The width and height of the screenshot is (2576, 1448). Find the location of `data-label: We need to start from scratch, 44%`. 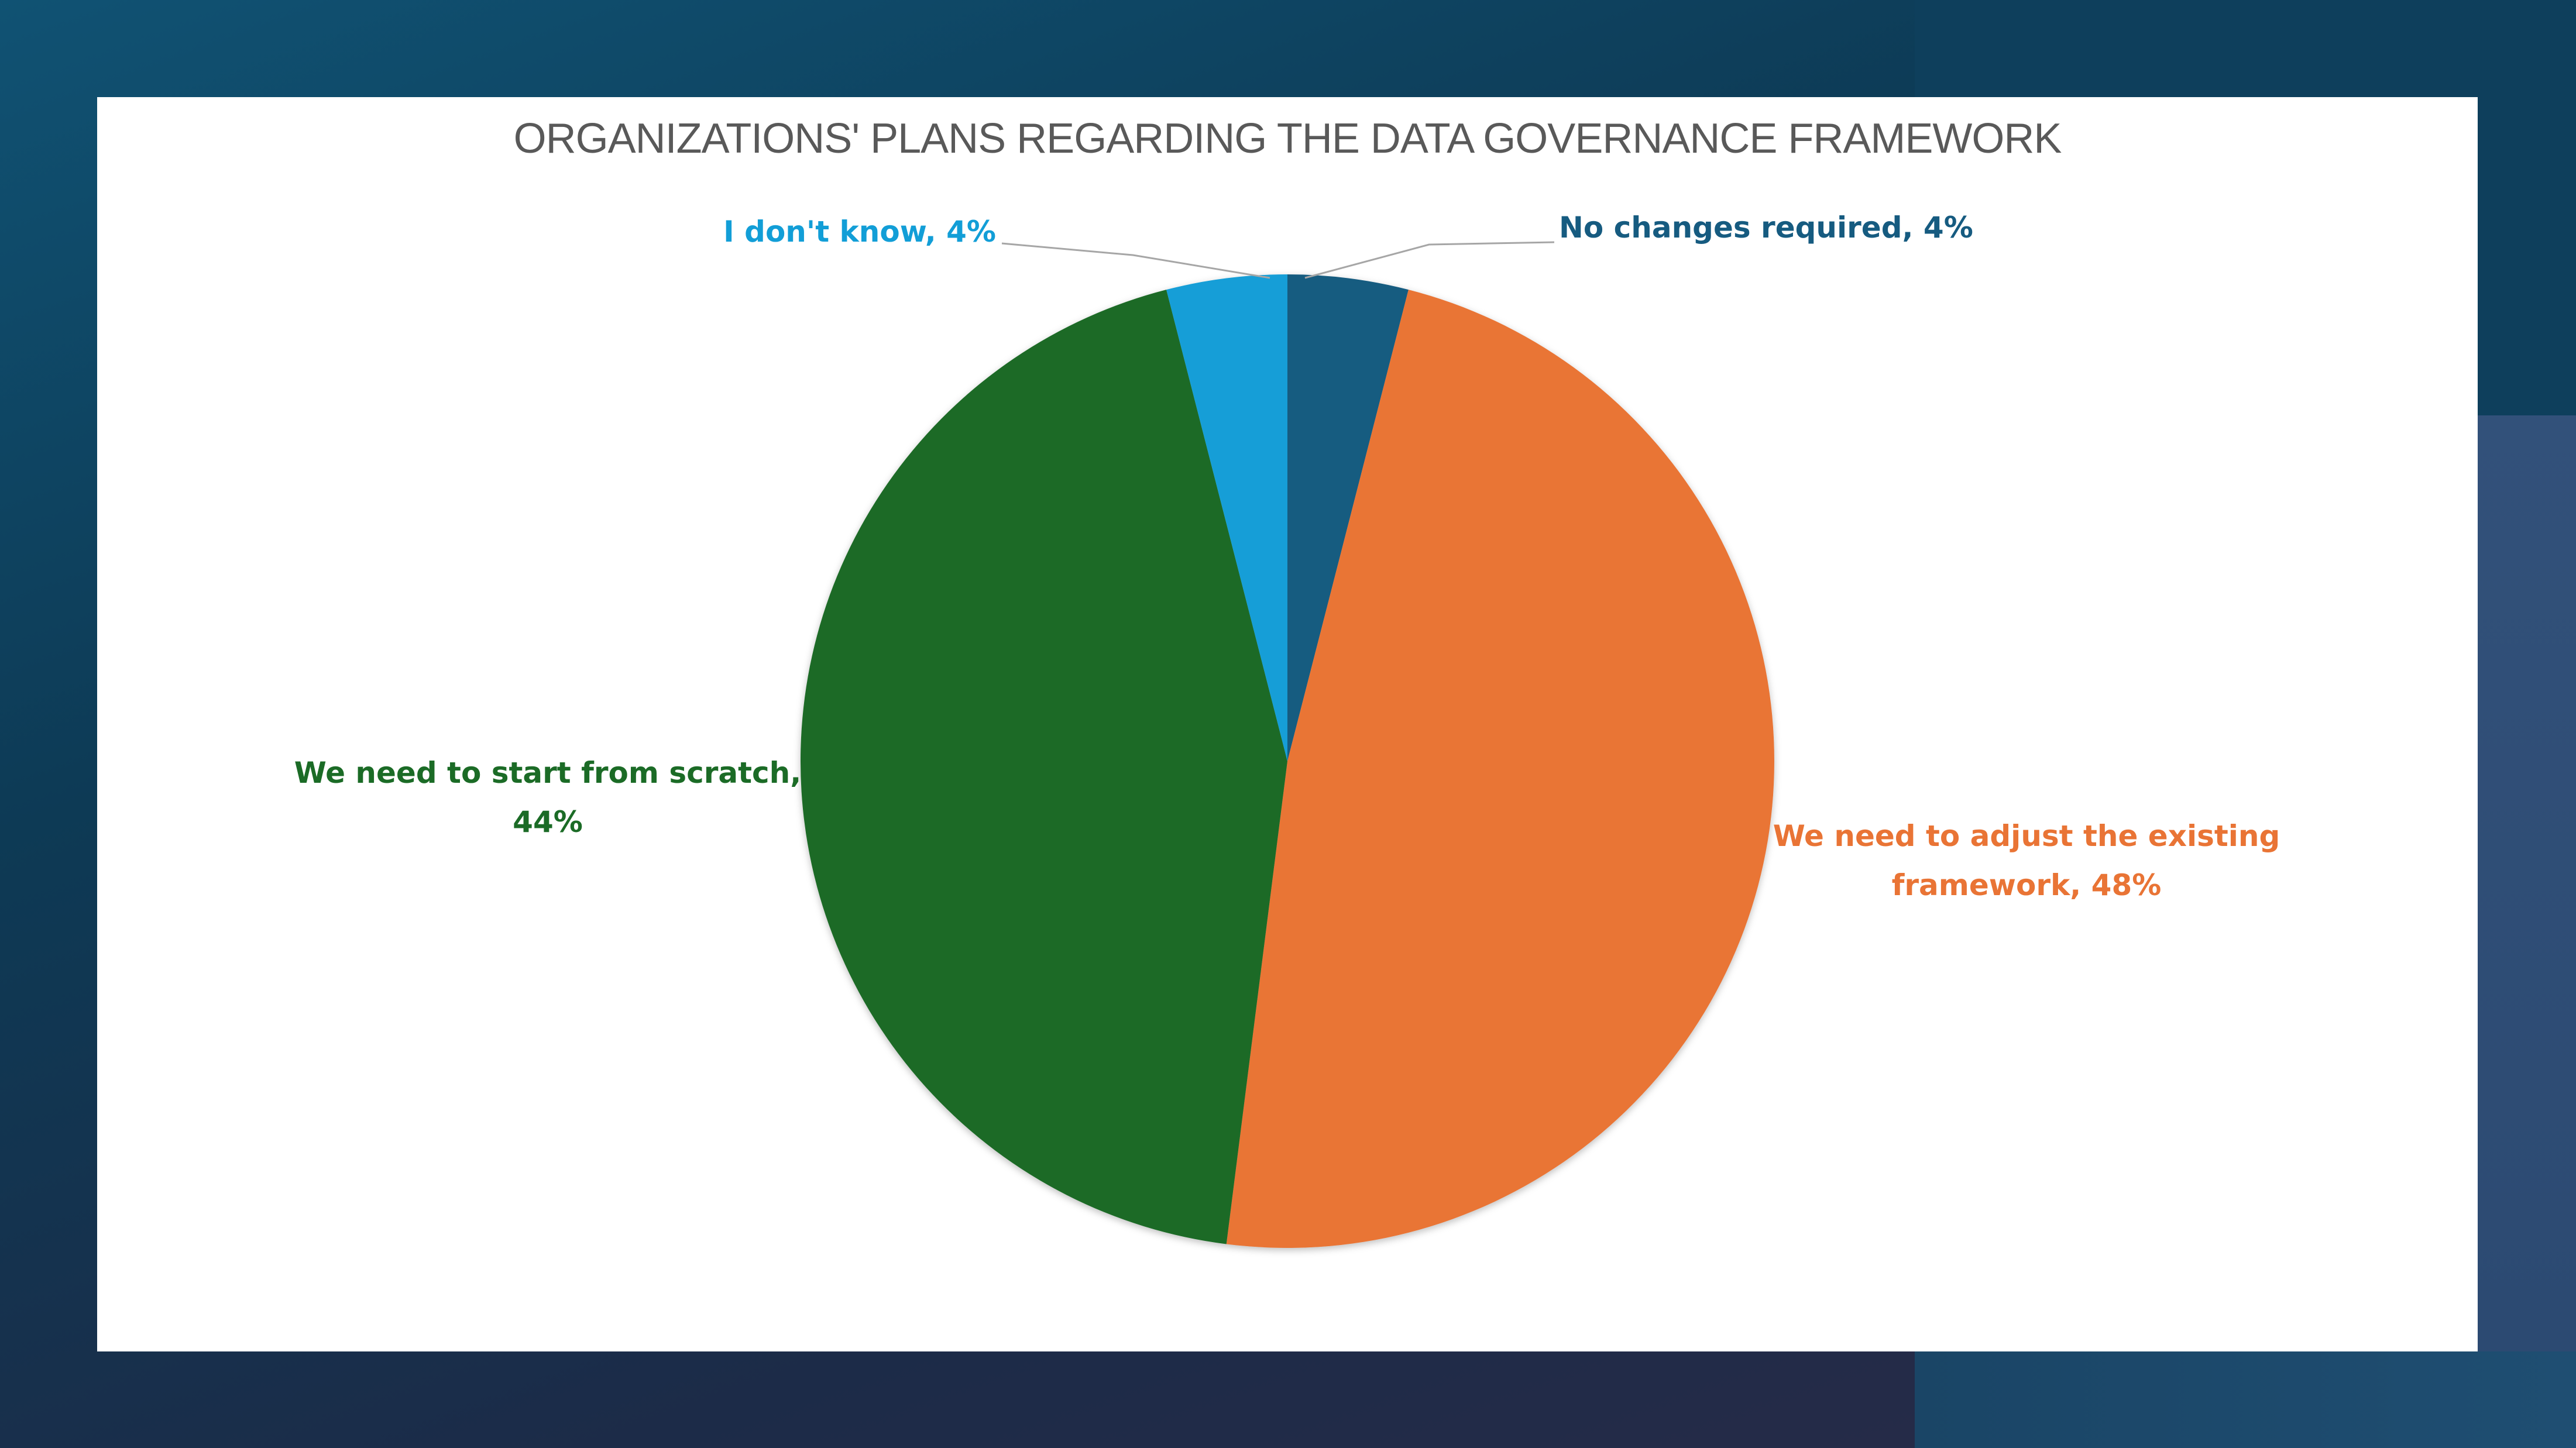

data-label: We need to start from scratch, 44% is located at coordinates (548, 797).